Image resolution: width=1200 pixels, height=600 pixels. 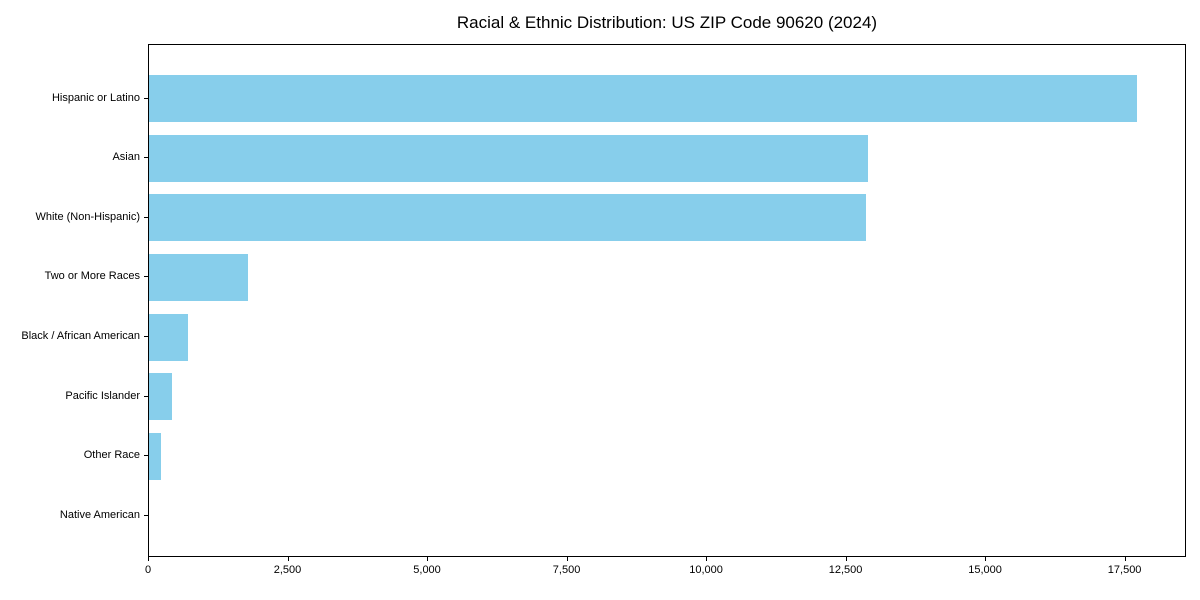 What do you see at coordinates (99, 514) in the screenshot?
I see `y-tick-label: Native American` at bounding box center [99, 514].